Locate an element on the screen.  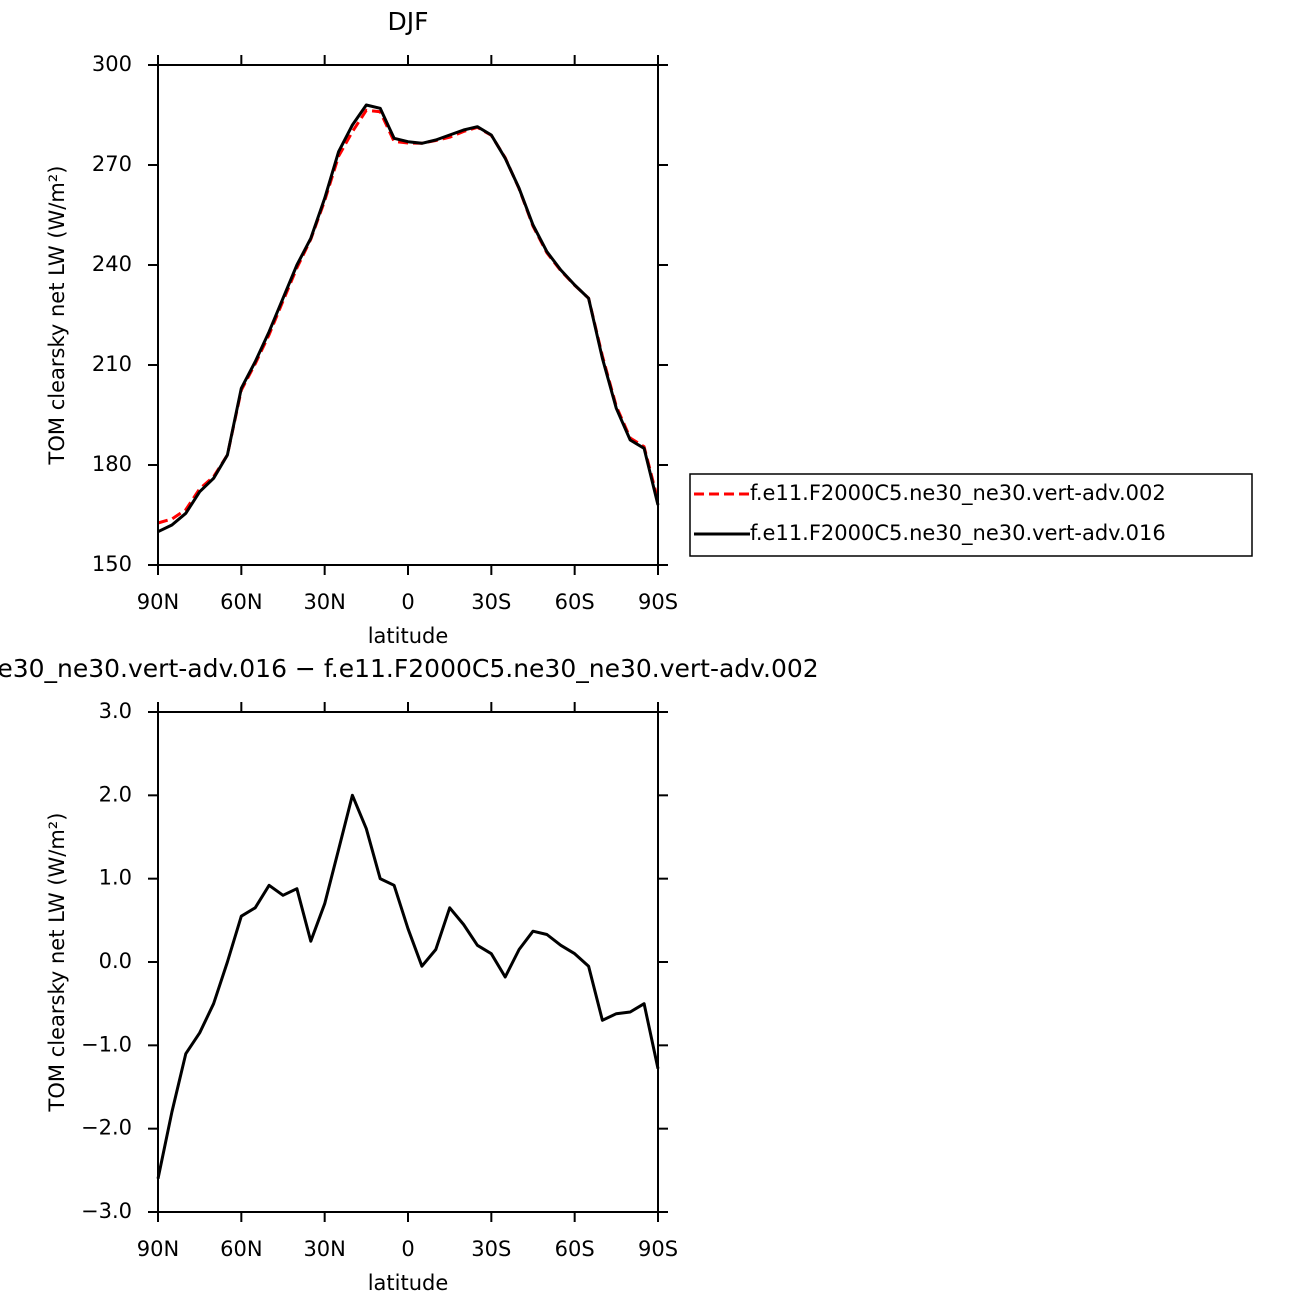
y-tick-label: 300 is located at coordinates (112, 64).